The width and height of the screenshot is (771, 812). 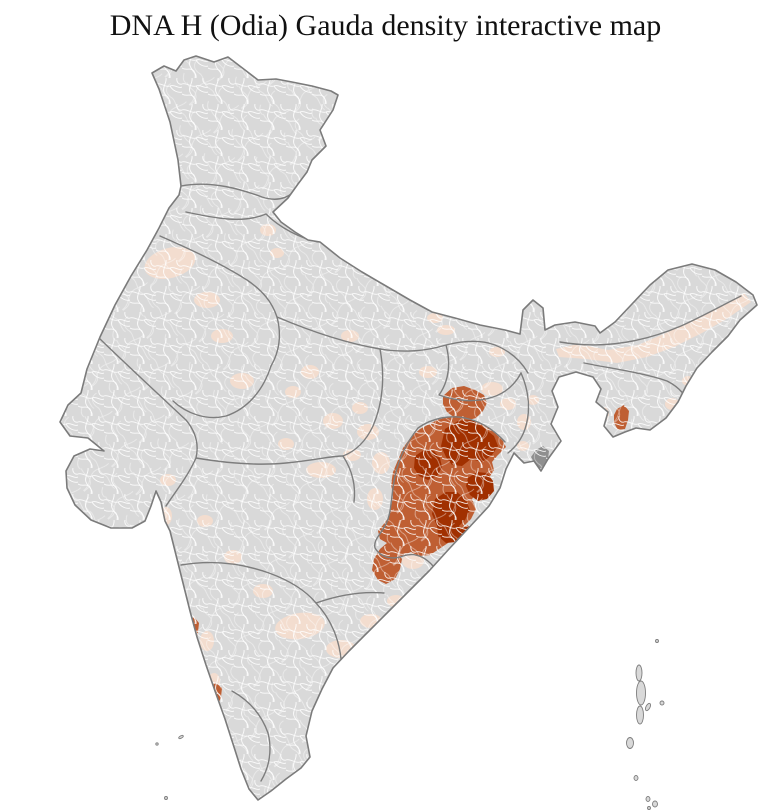 I want to click on state-border-odisha, so click(x=439, y=491).